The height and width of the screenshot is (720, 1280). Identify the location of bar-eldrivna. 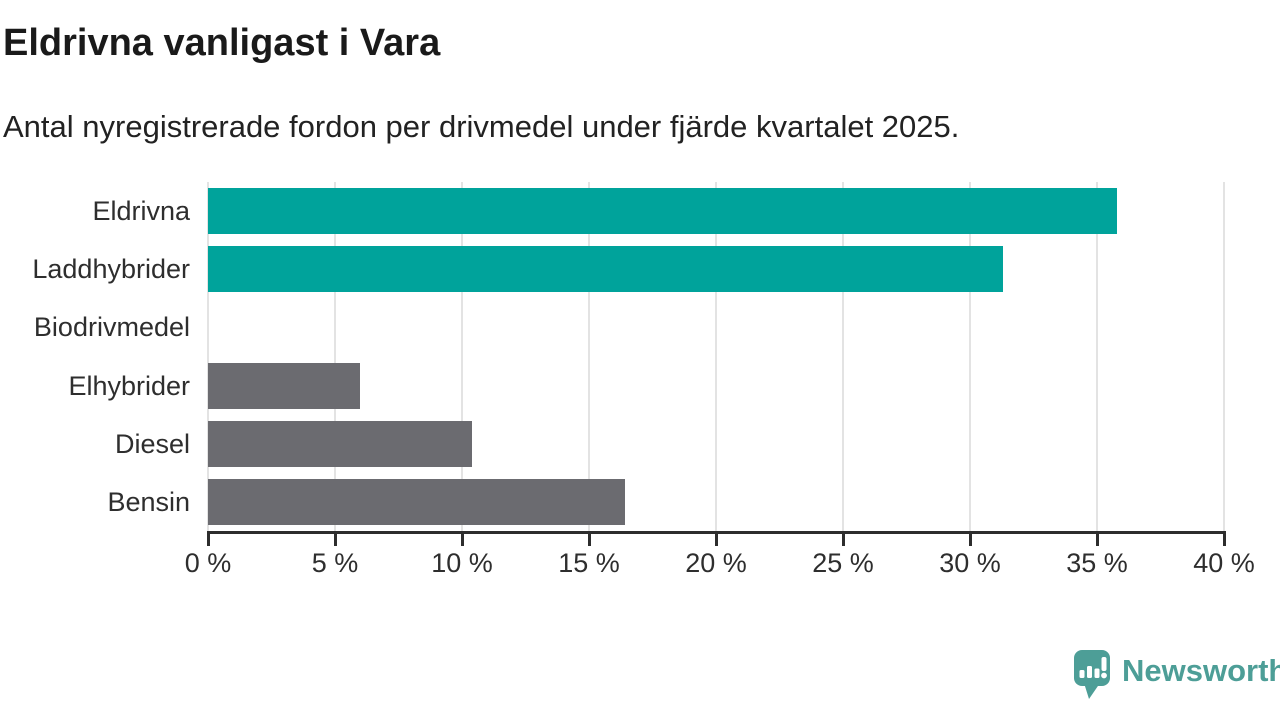
(663, 211).